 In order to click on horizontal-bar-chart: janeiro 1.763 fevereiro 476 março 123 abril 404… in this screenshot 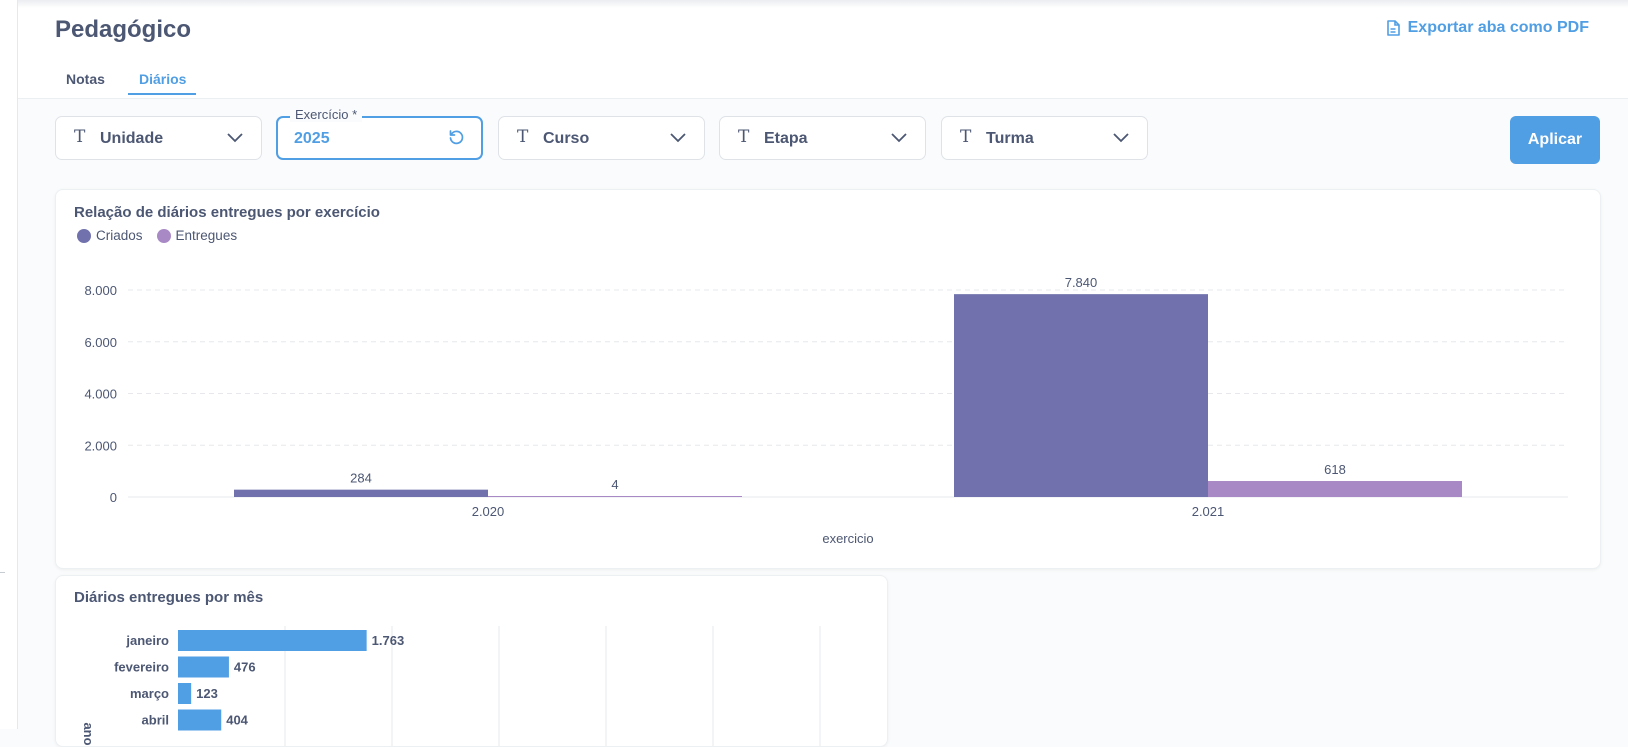, I will do `click(451, 686)`.